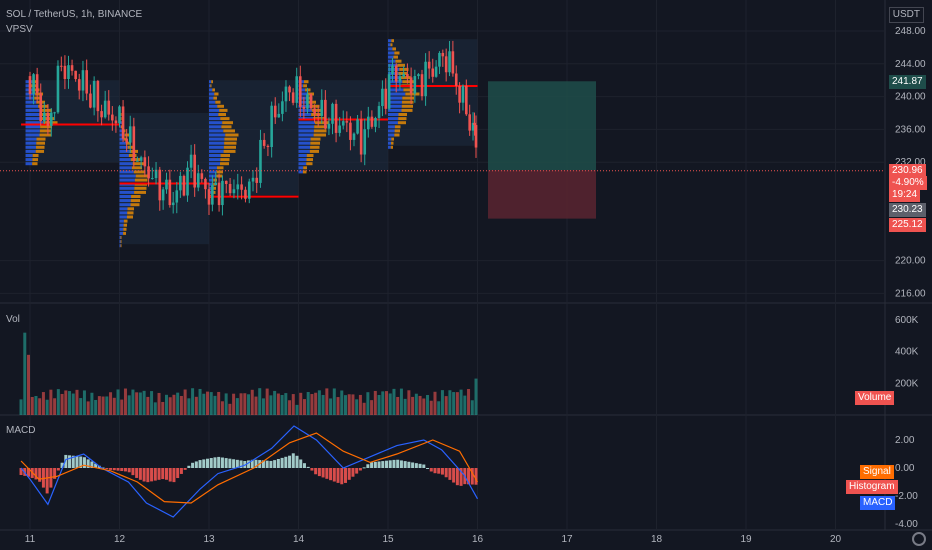  I want to click on bar-countdown-tag: 19:24, so click(905, 195).